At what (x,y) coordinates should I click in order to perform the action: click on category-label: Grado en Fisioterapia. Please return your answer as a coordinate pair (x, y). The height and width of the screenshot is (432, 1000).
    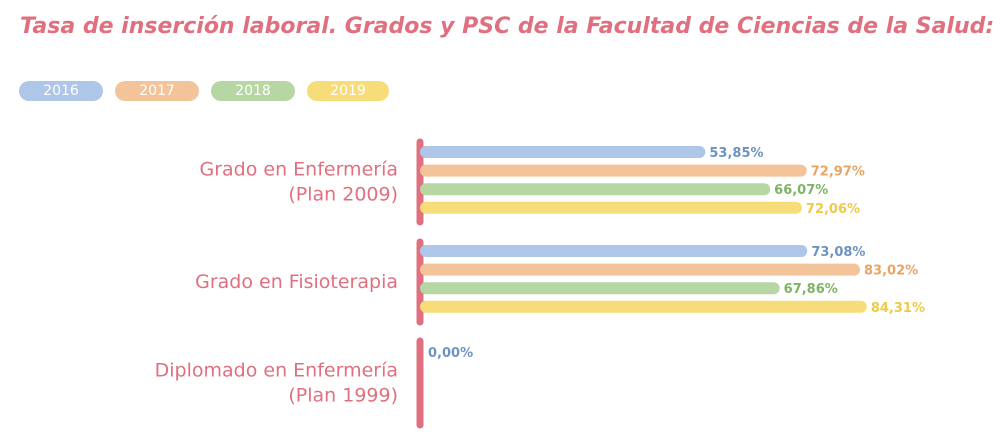
    Looking at the image, I should click on (296, 282).